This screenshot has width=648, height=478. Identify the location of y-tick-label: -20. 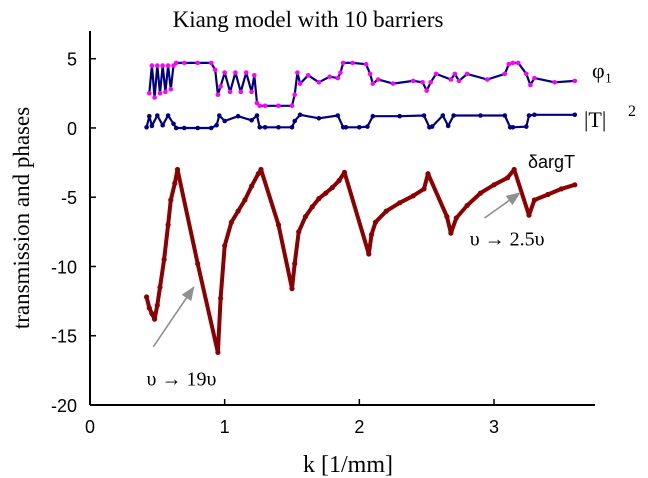
(64, 406).